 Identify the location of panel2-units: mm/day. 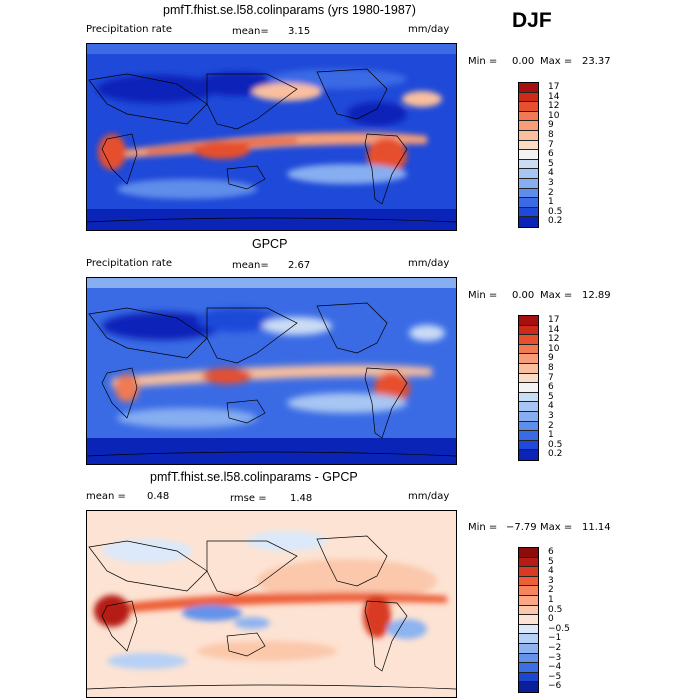
(429, 263).